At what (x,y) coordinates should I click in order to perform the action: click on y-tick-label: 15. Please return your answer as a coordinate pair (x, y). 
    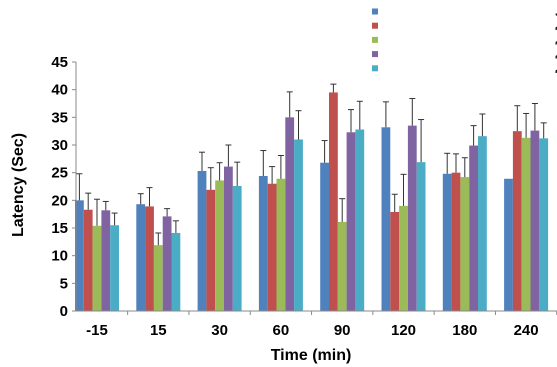
    Looking at the image, I should click on (59, 228).